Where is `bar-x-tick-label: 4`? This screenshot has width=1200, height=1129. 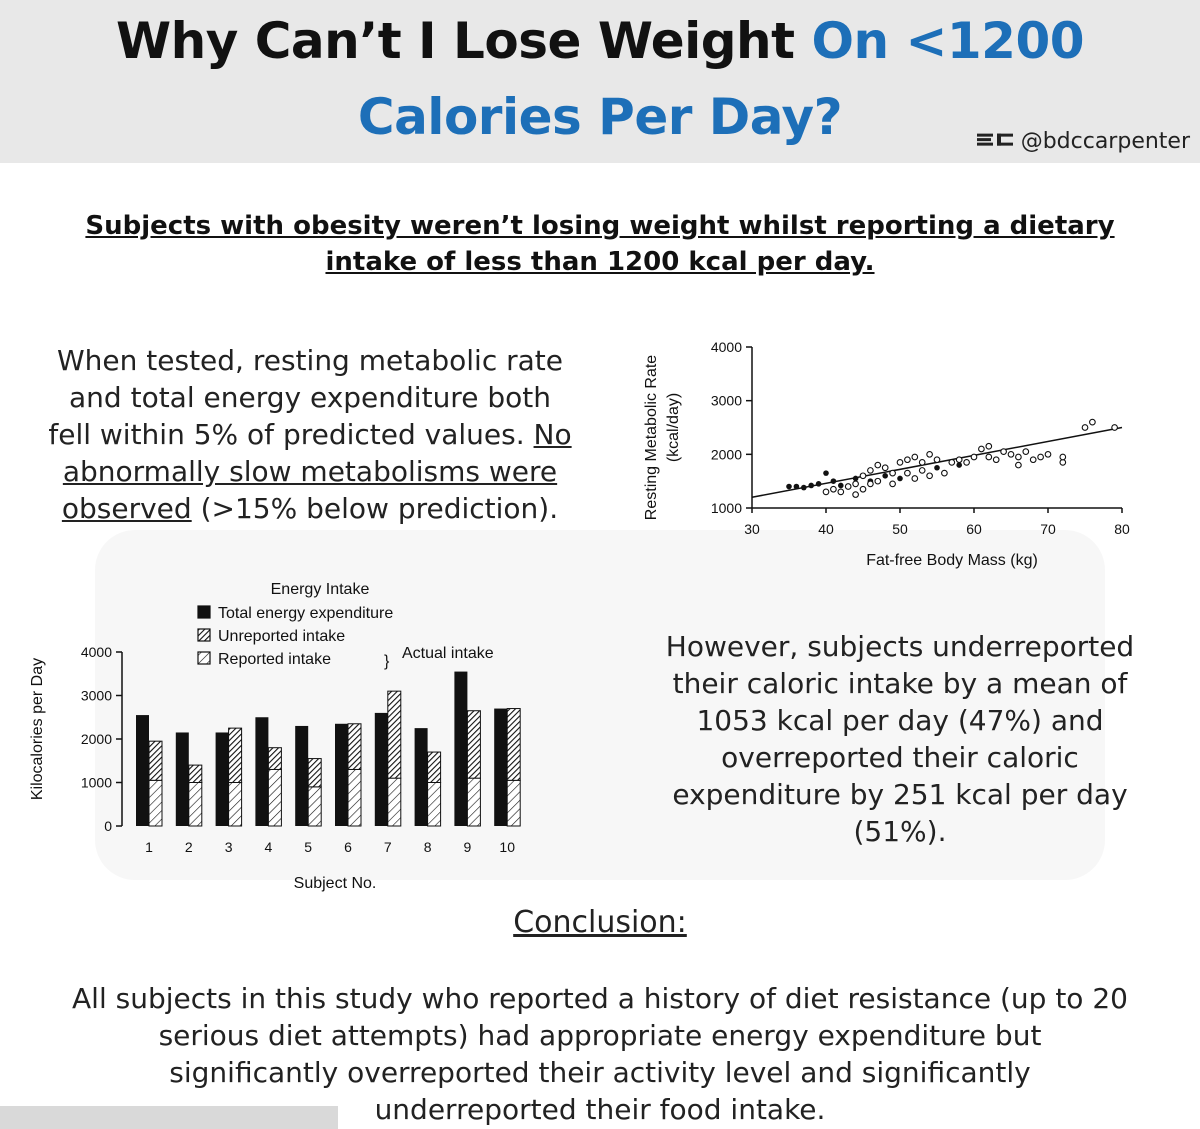
bar-x-tick-label: 4 is located at coordinates (269, 847).